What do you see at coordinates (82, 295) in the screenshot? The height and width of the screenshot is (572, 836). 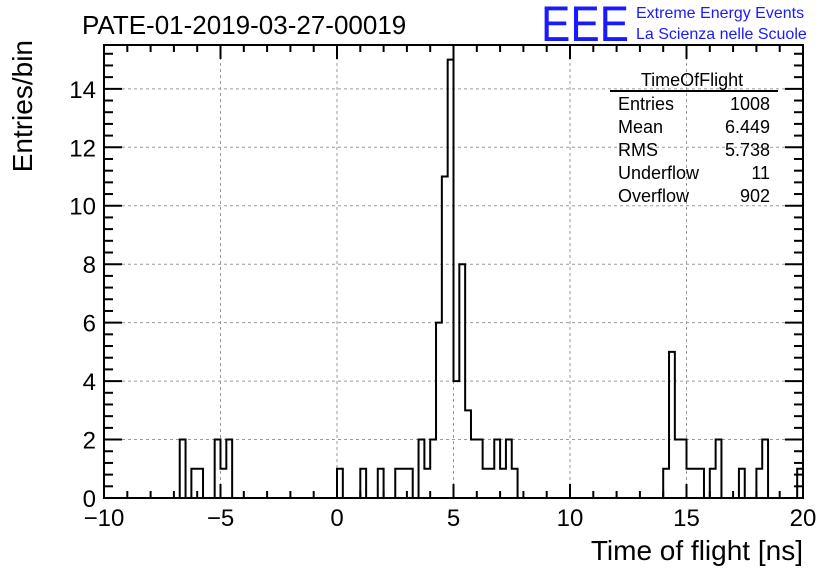 I see `y-tick-labels: 0 2 4 6 8 10 12 14` at bounding box center [82, 295].